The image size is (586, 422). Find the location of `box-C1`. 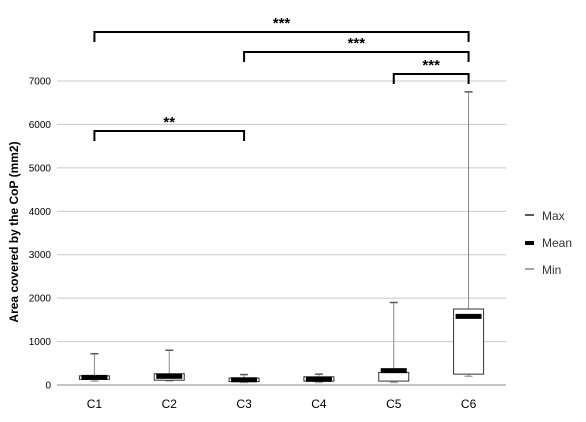

box-C1 is located at coordinates (94, 367).